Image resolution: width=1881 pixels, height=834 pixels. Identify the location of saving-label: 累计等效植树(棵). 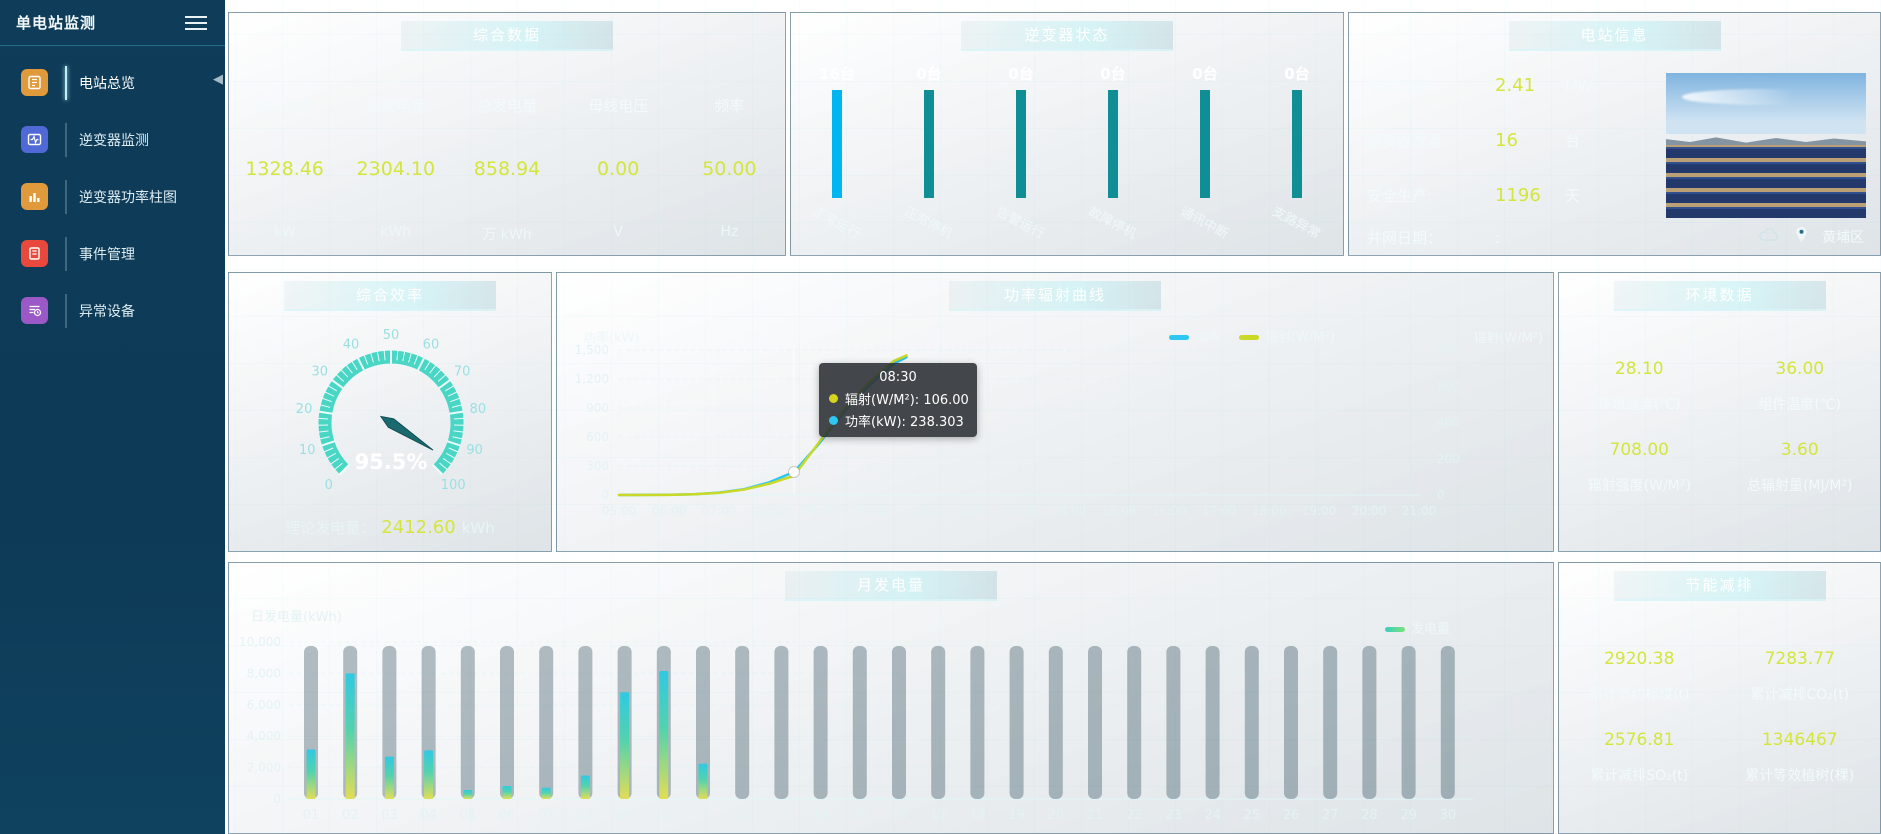
(1800, 776).